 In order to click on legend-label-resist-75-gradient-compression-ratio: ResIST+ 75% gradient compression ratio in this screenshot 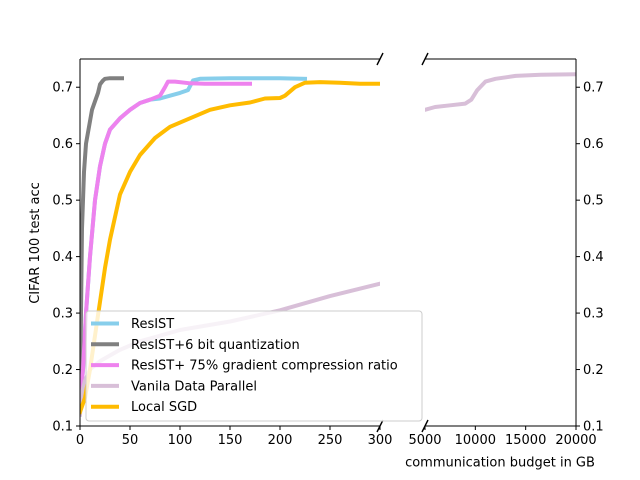, I will do `click(264, 366)`.